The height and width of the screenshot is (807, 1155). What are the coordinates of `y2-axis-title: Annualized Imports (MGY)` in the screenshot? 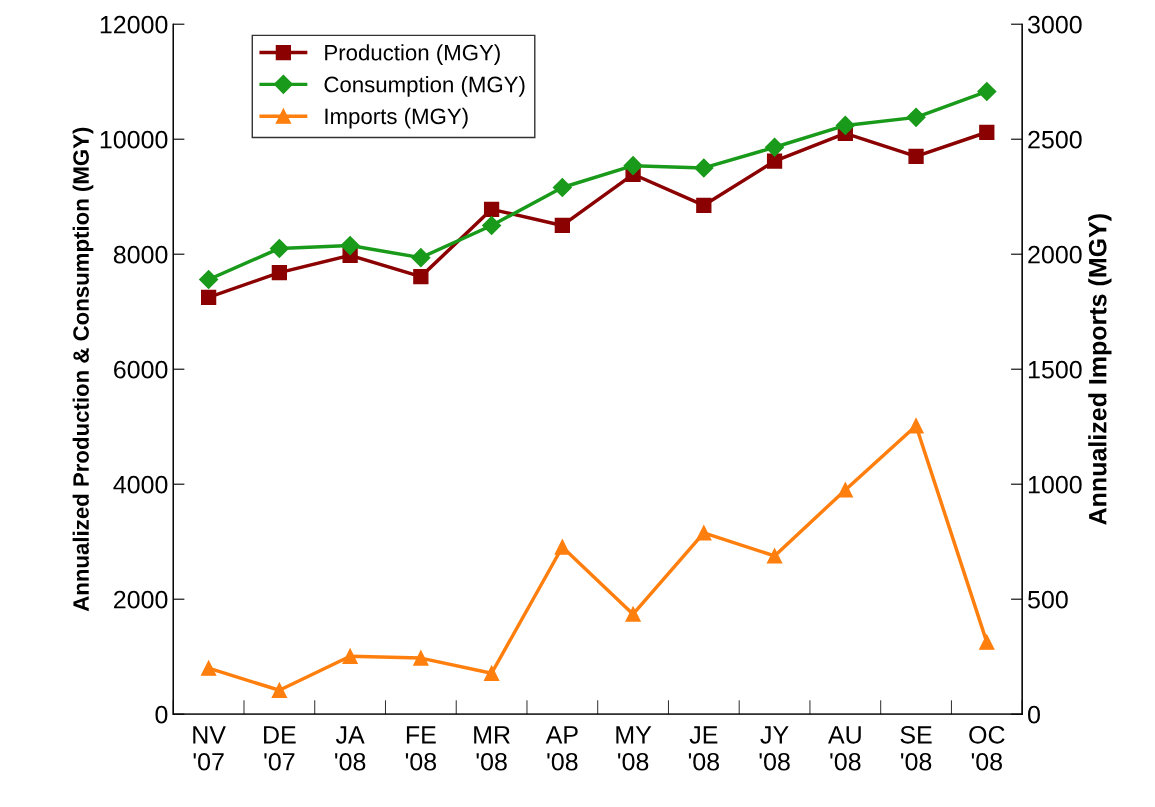 It's located at (1100, 369).